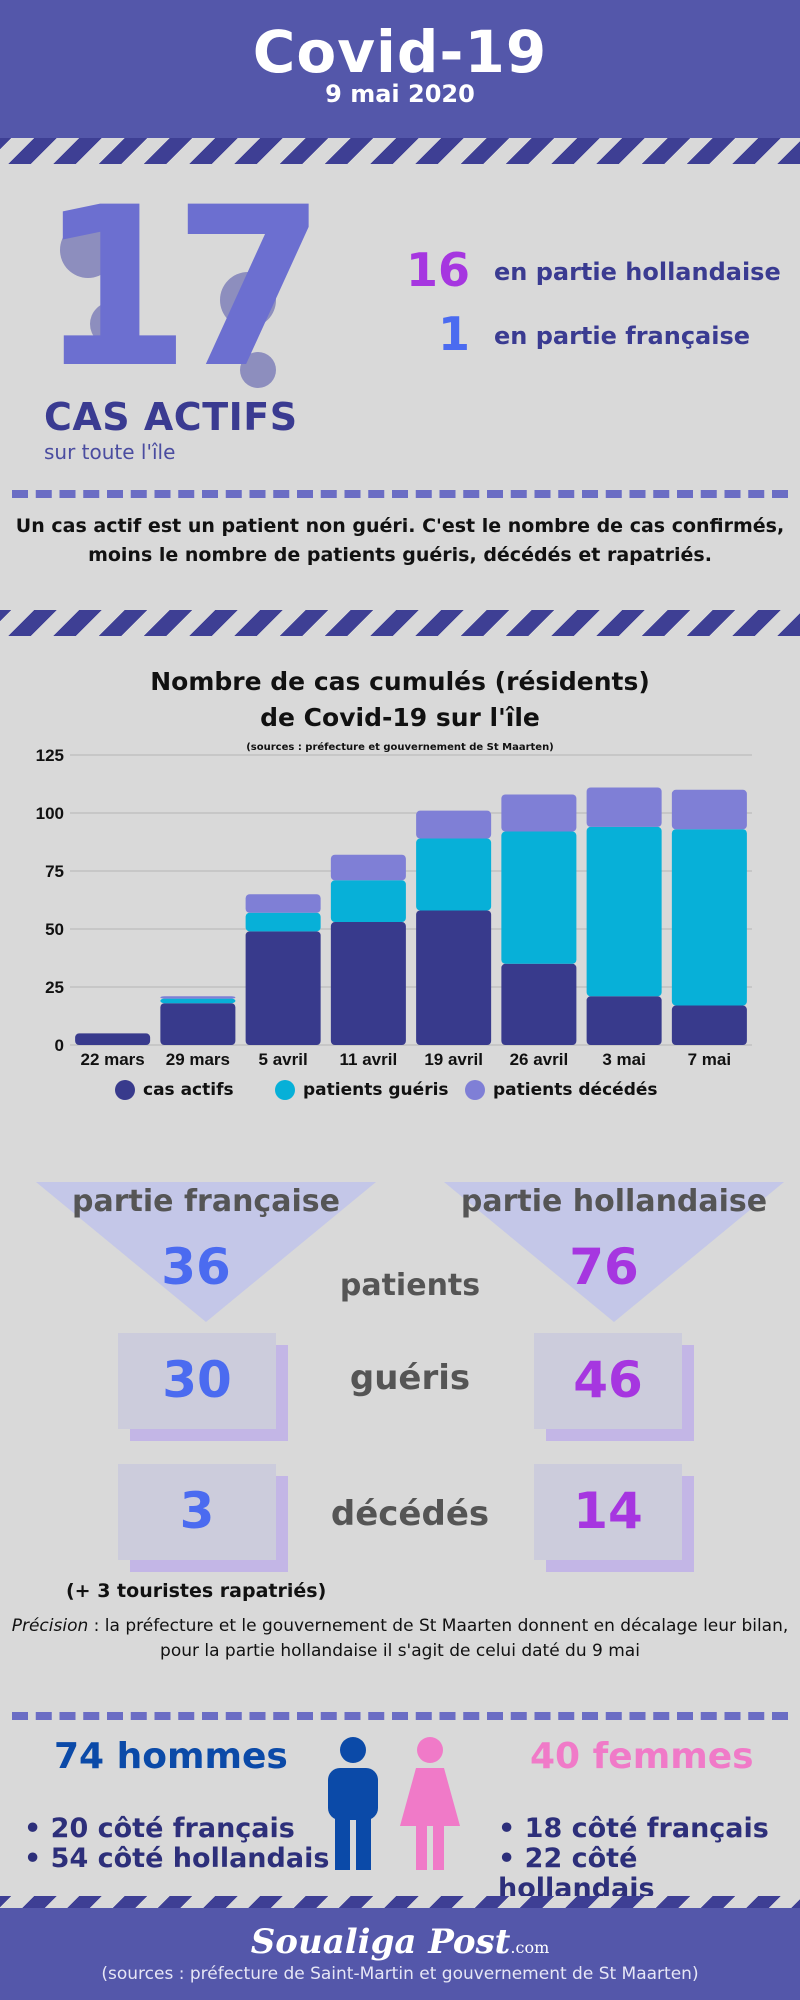 Image resolution: width=800 pixels, height=2000 pixels. I want to click on legend-label: patients décédés, so click(575, 1090).